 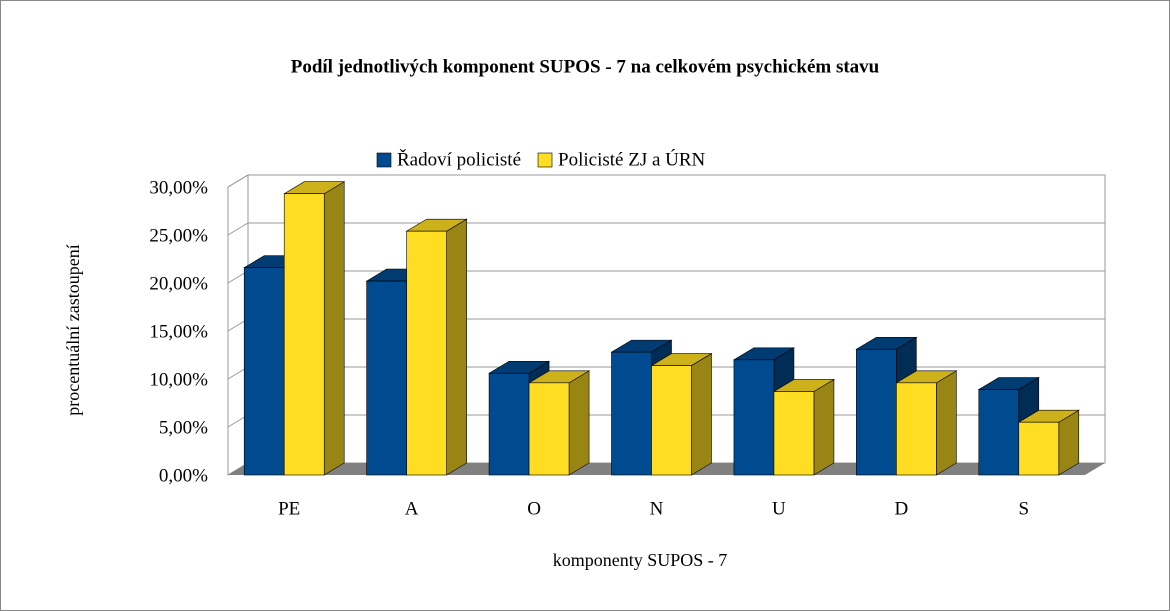 What do you see at coordinates (901, 508) in the screenshot?
I see `x-tick-label: D` at bounding box center [901, 508].